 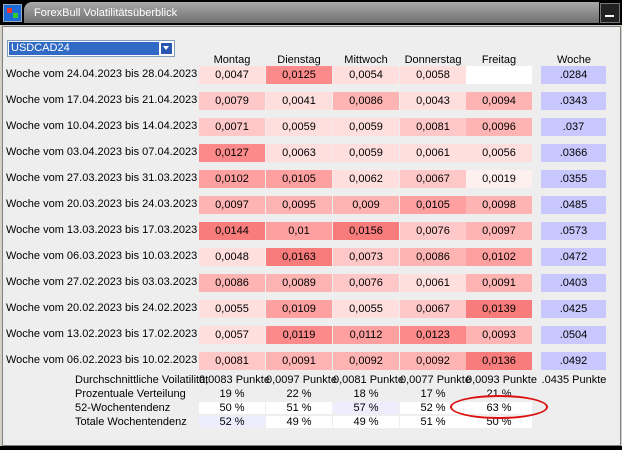 What do you see at coordinates (311, 448) in the screenshot?
I see `bottom-border` at bounding box center [311, 448].